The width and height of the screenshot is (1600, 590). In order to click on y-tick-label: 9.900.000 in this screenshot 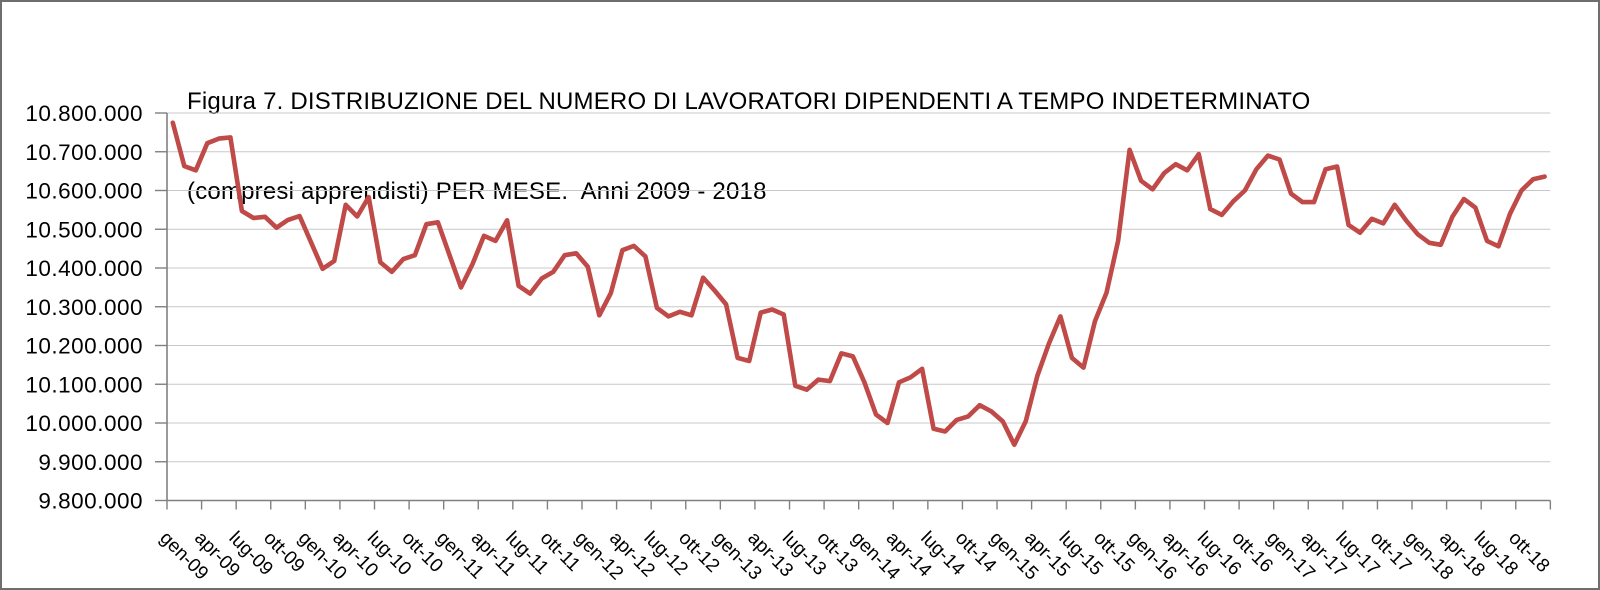, I will do `click(90, 462)`.